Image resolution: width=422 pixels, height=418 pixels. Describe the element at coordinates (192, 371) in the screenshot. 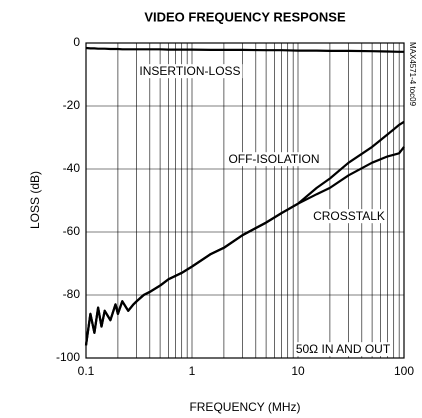

I see `x-tick-label: 1` at that location.